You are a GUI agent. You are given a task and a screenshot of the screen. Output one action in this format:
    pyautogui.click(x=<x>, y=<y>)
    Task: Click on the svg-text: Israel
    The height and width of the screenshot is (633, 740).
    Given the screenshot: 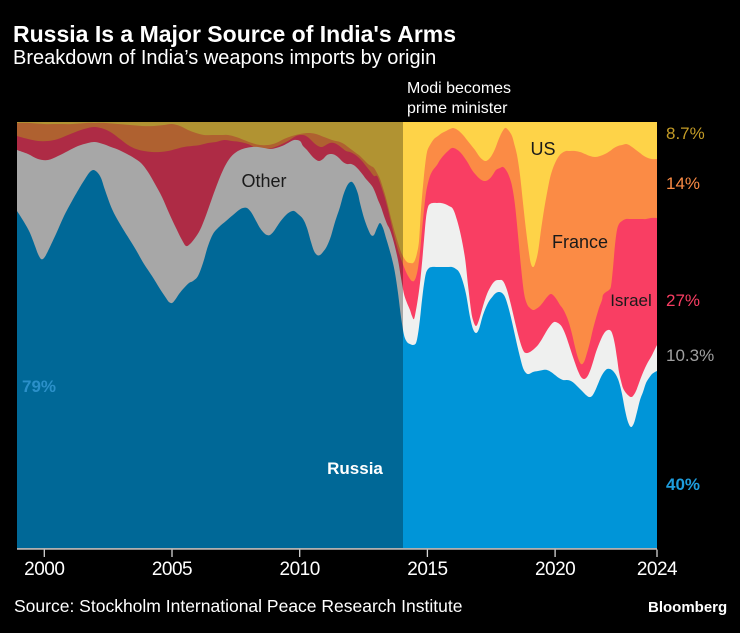 What is the action you would take?
    pyautogui.click(x=631, y=300)
    